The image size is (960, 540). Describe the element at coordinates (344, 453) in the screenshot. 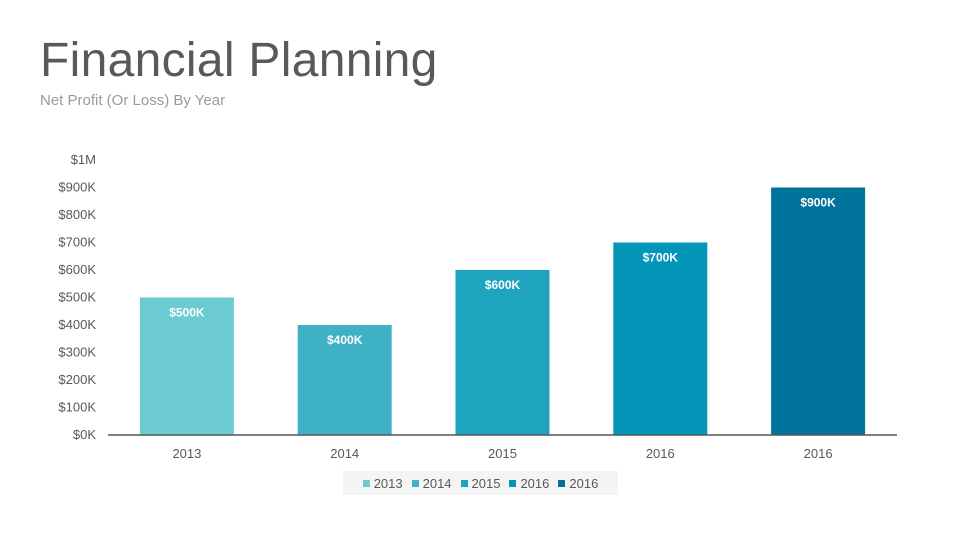

I see `x-tick-label: 2014` at that location.